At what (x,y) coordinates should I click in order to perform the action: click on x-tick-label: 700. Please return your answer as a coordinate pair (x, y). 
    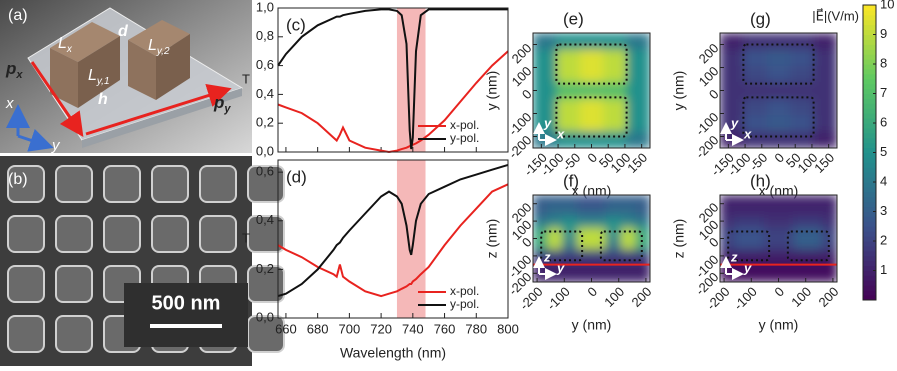
    Looking at the image, I should click on (350, 328).